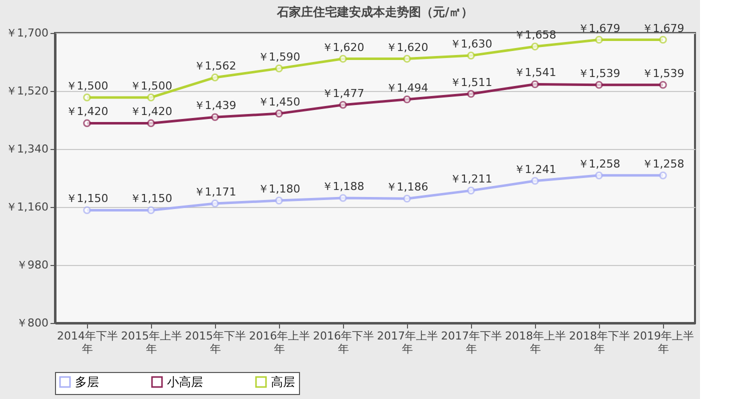 The image size is (747, 399). I want to click on legend-label: 小高层, so click(185, 382).